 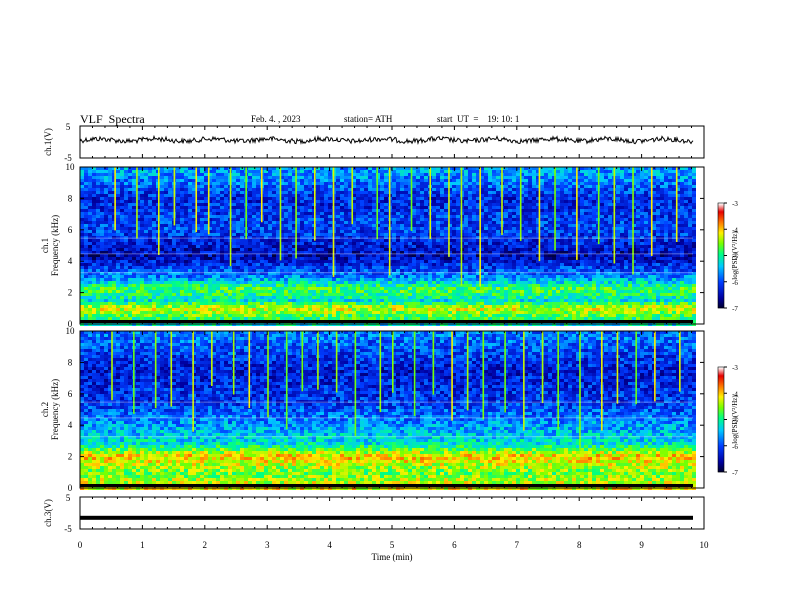 What do you see at coordinates (68, 529) in the screenshot?
I see `ch3-ytick: -5` at bounding box center [68, 529].